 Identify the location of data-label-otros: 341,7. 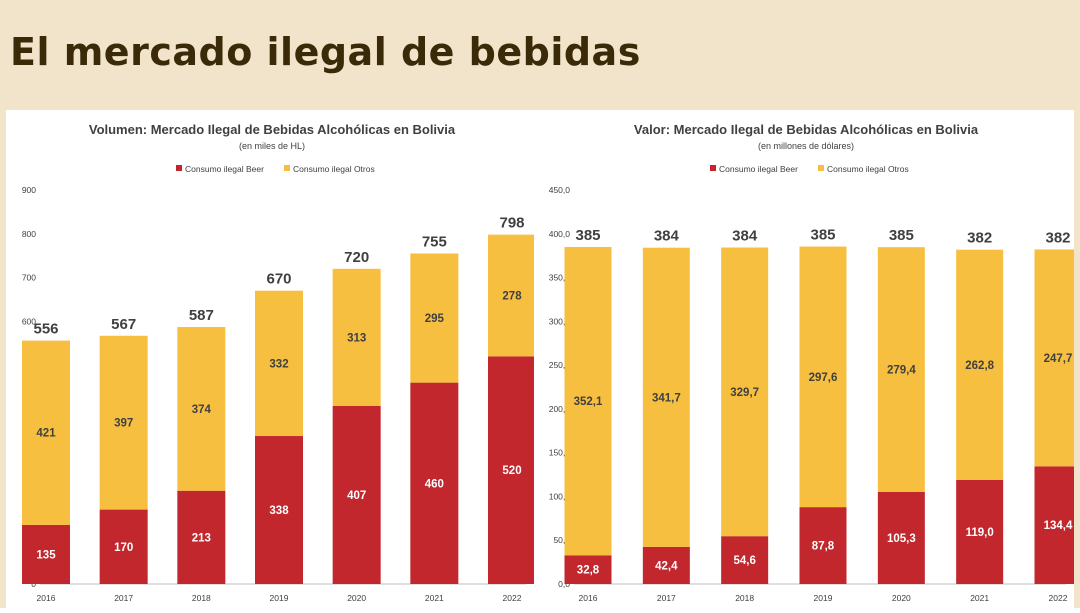
(666, 398).